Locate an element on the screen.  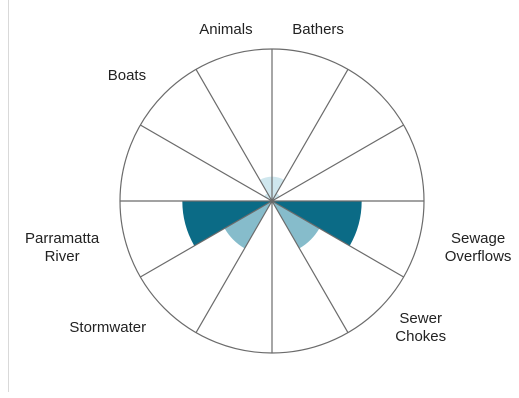
label-stormwater: Stormwater is located at coordinates (107, 327).